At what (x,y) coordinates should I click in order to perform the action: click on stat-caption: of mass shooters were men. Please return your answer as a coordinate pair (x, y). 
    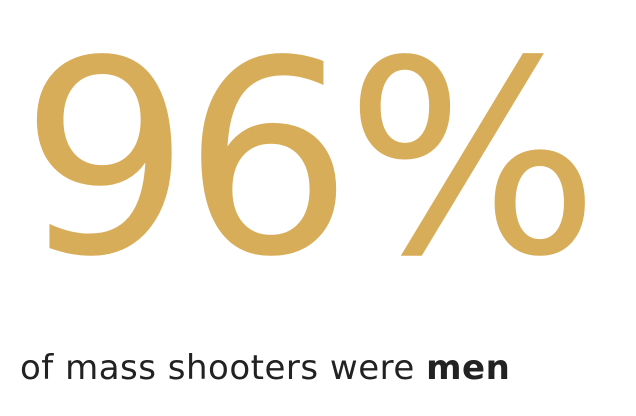
    Looking at the image, I should click on (320, 368).